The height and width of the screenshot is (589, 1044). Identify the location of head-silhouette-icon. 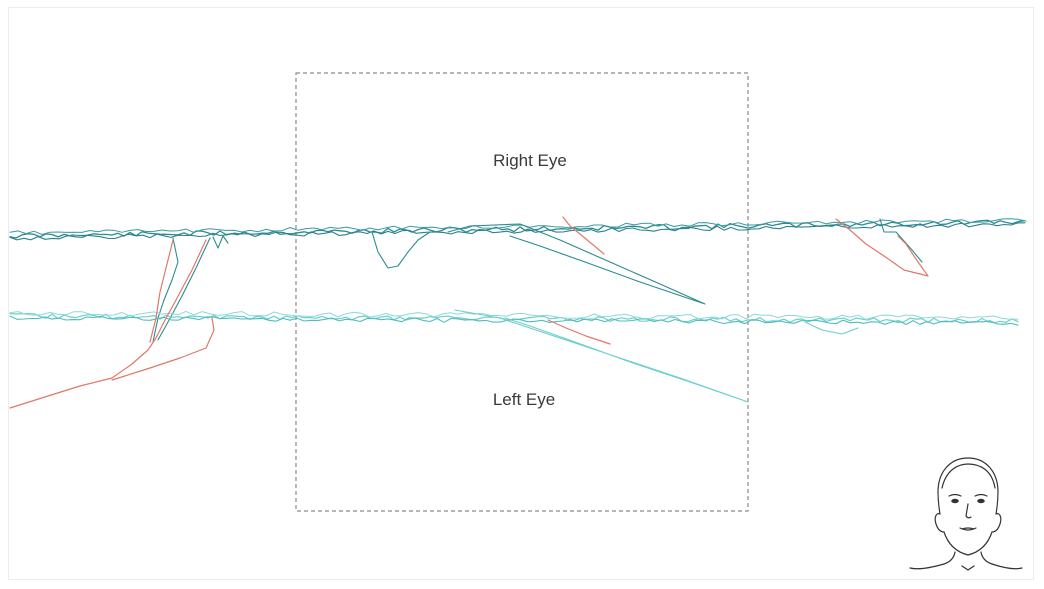
(966, 514).